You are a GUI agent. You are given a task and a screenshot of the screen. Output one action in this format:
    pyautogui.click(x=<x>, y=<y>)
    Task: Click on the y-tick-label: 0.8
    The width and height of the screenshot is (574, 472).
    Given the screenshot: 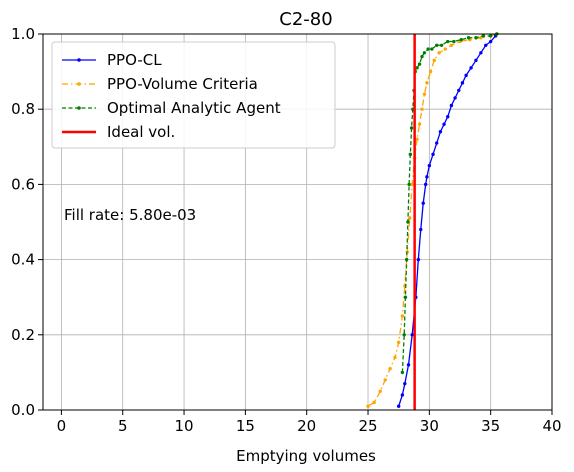 What is the action you would take?
    pyautogui.click(x=23, y=109)
    